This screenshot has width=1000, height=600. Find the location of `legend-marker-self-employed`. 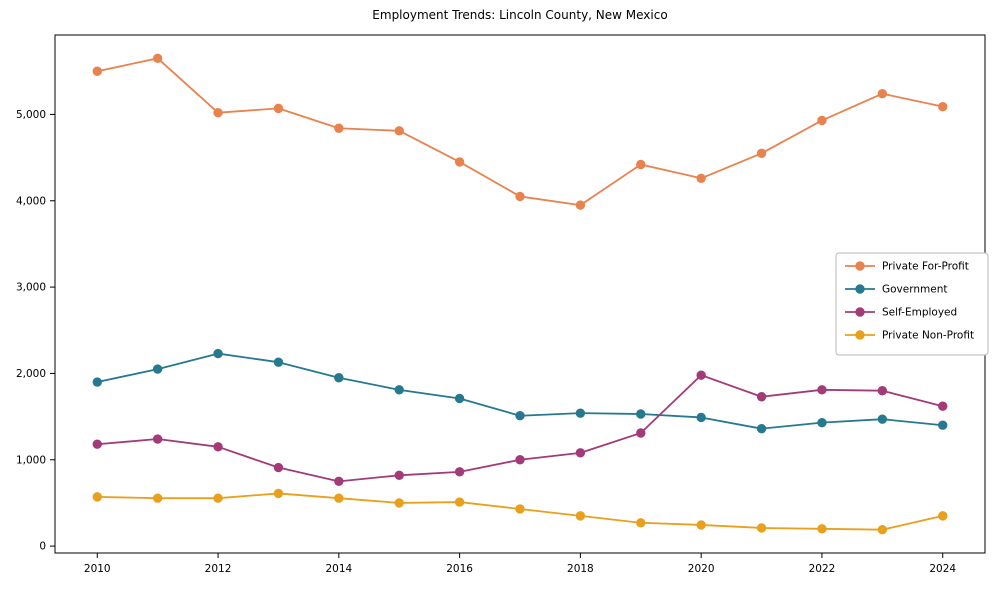

legend-marker-self-employed is located at coordinates (860, 312).